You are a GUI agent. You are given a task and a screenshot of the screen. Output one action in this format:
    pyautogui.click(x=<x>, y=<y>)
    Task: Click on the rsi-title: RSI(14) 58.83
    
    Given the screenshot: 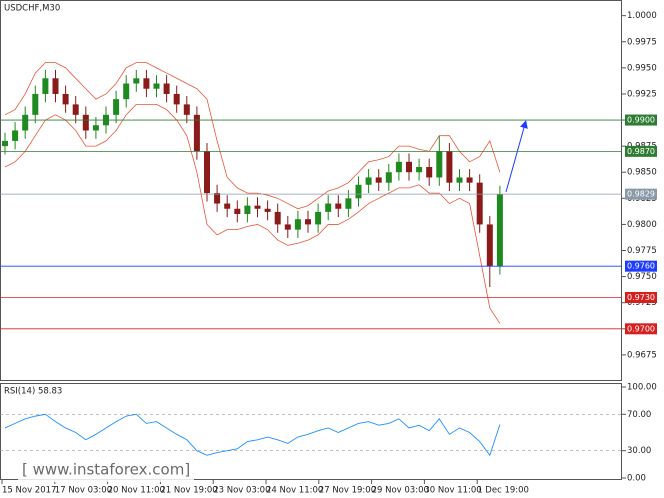 What is the action you would take?
    pyautogui.click(x=33, y=392)
    